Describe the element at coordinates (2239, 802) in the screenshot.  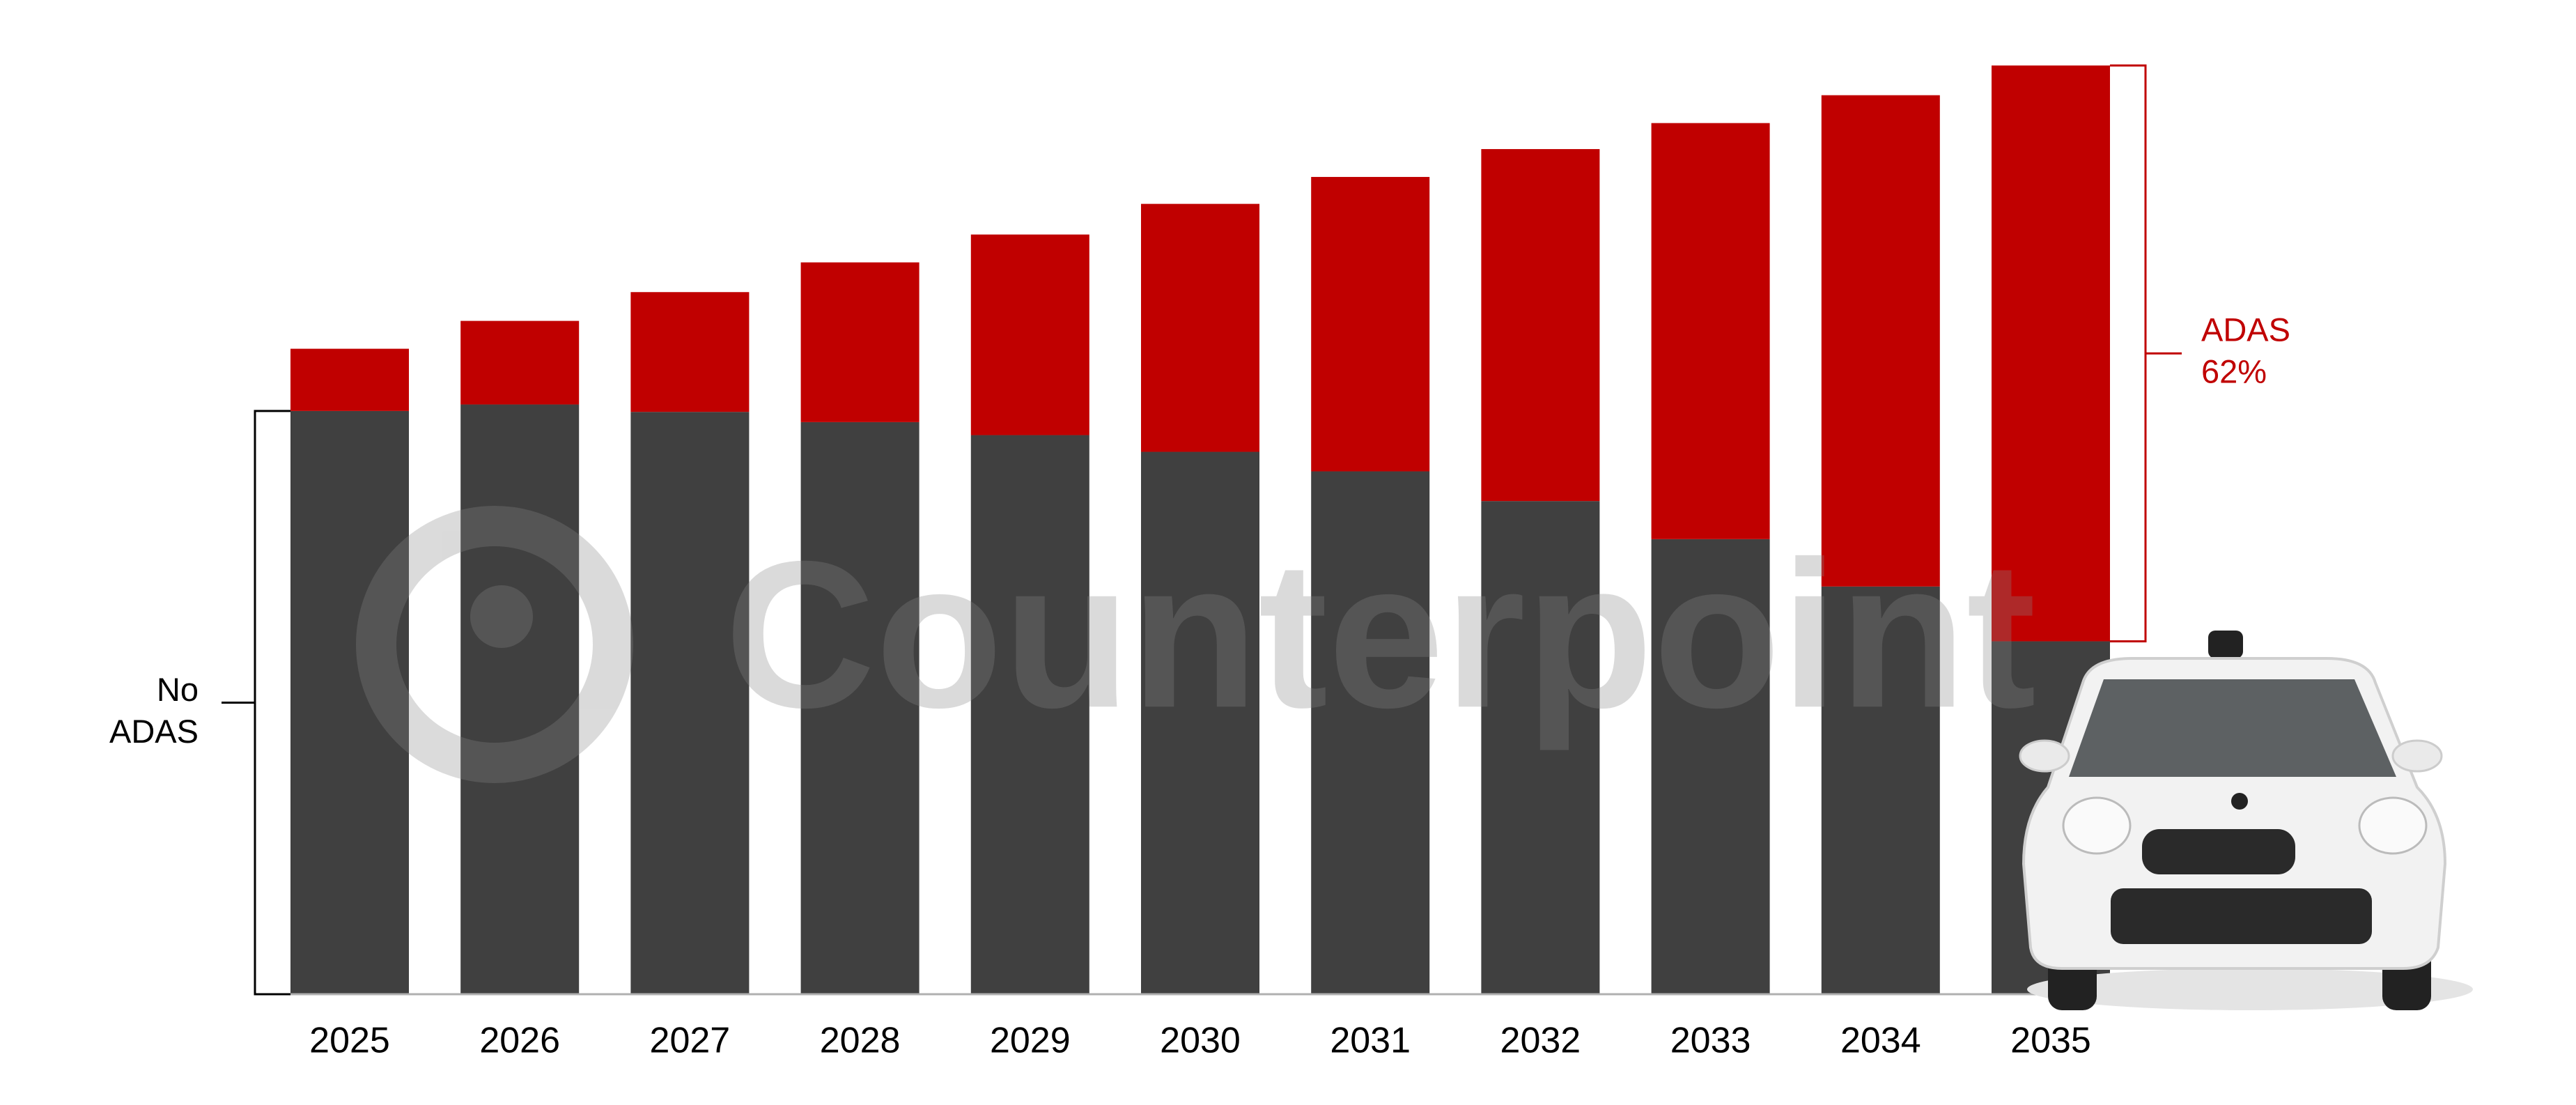
I see `car-badge` at that location.